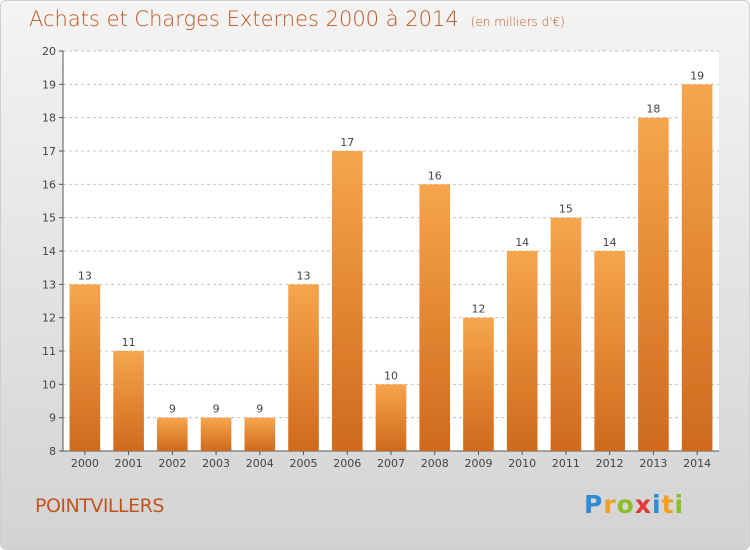 The height and width of the screenshot is (550, 750). I want to click on data-label: 19, so click(697, 75).